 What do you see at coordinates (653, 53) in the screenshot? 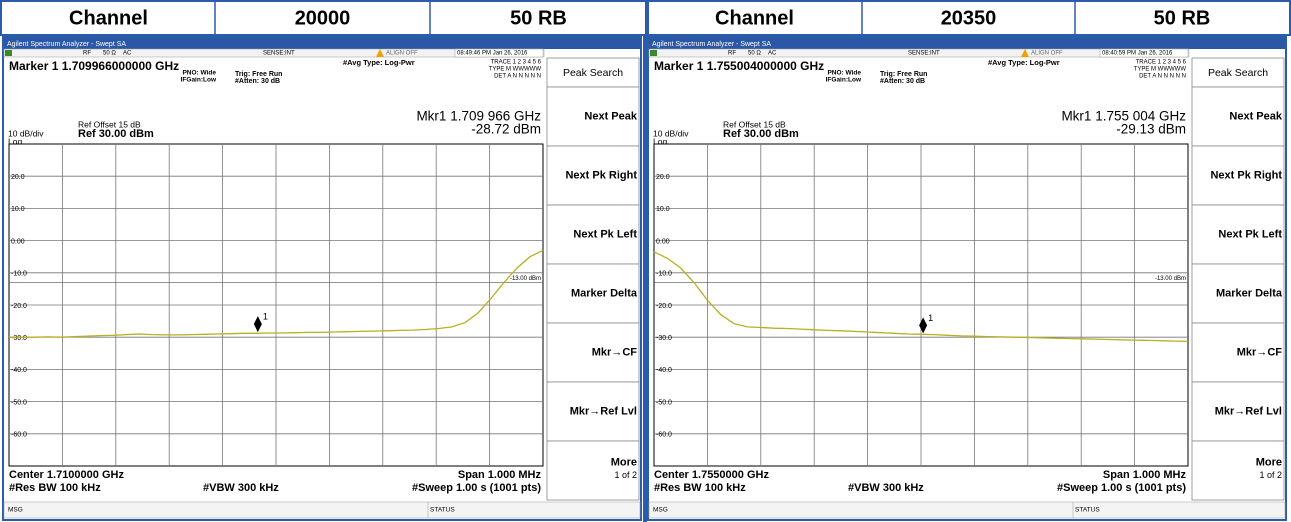
I see `lxi-icon` at bounding box center [653, 53].